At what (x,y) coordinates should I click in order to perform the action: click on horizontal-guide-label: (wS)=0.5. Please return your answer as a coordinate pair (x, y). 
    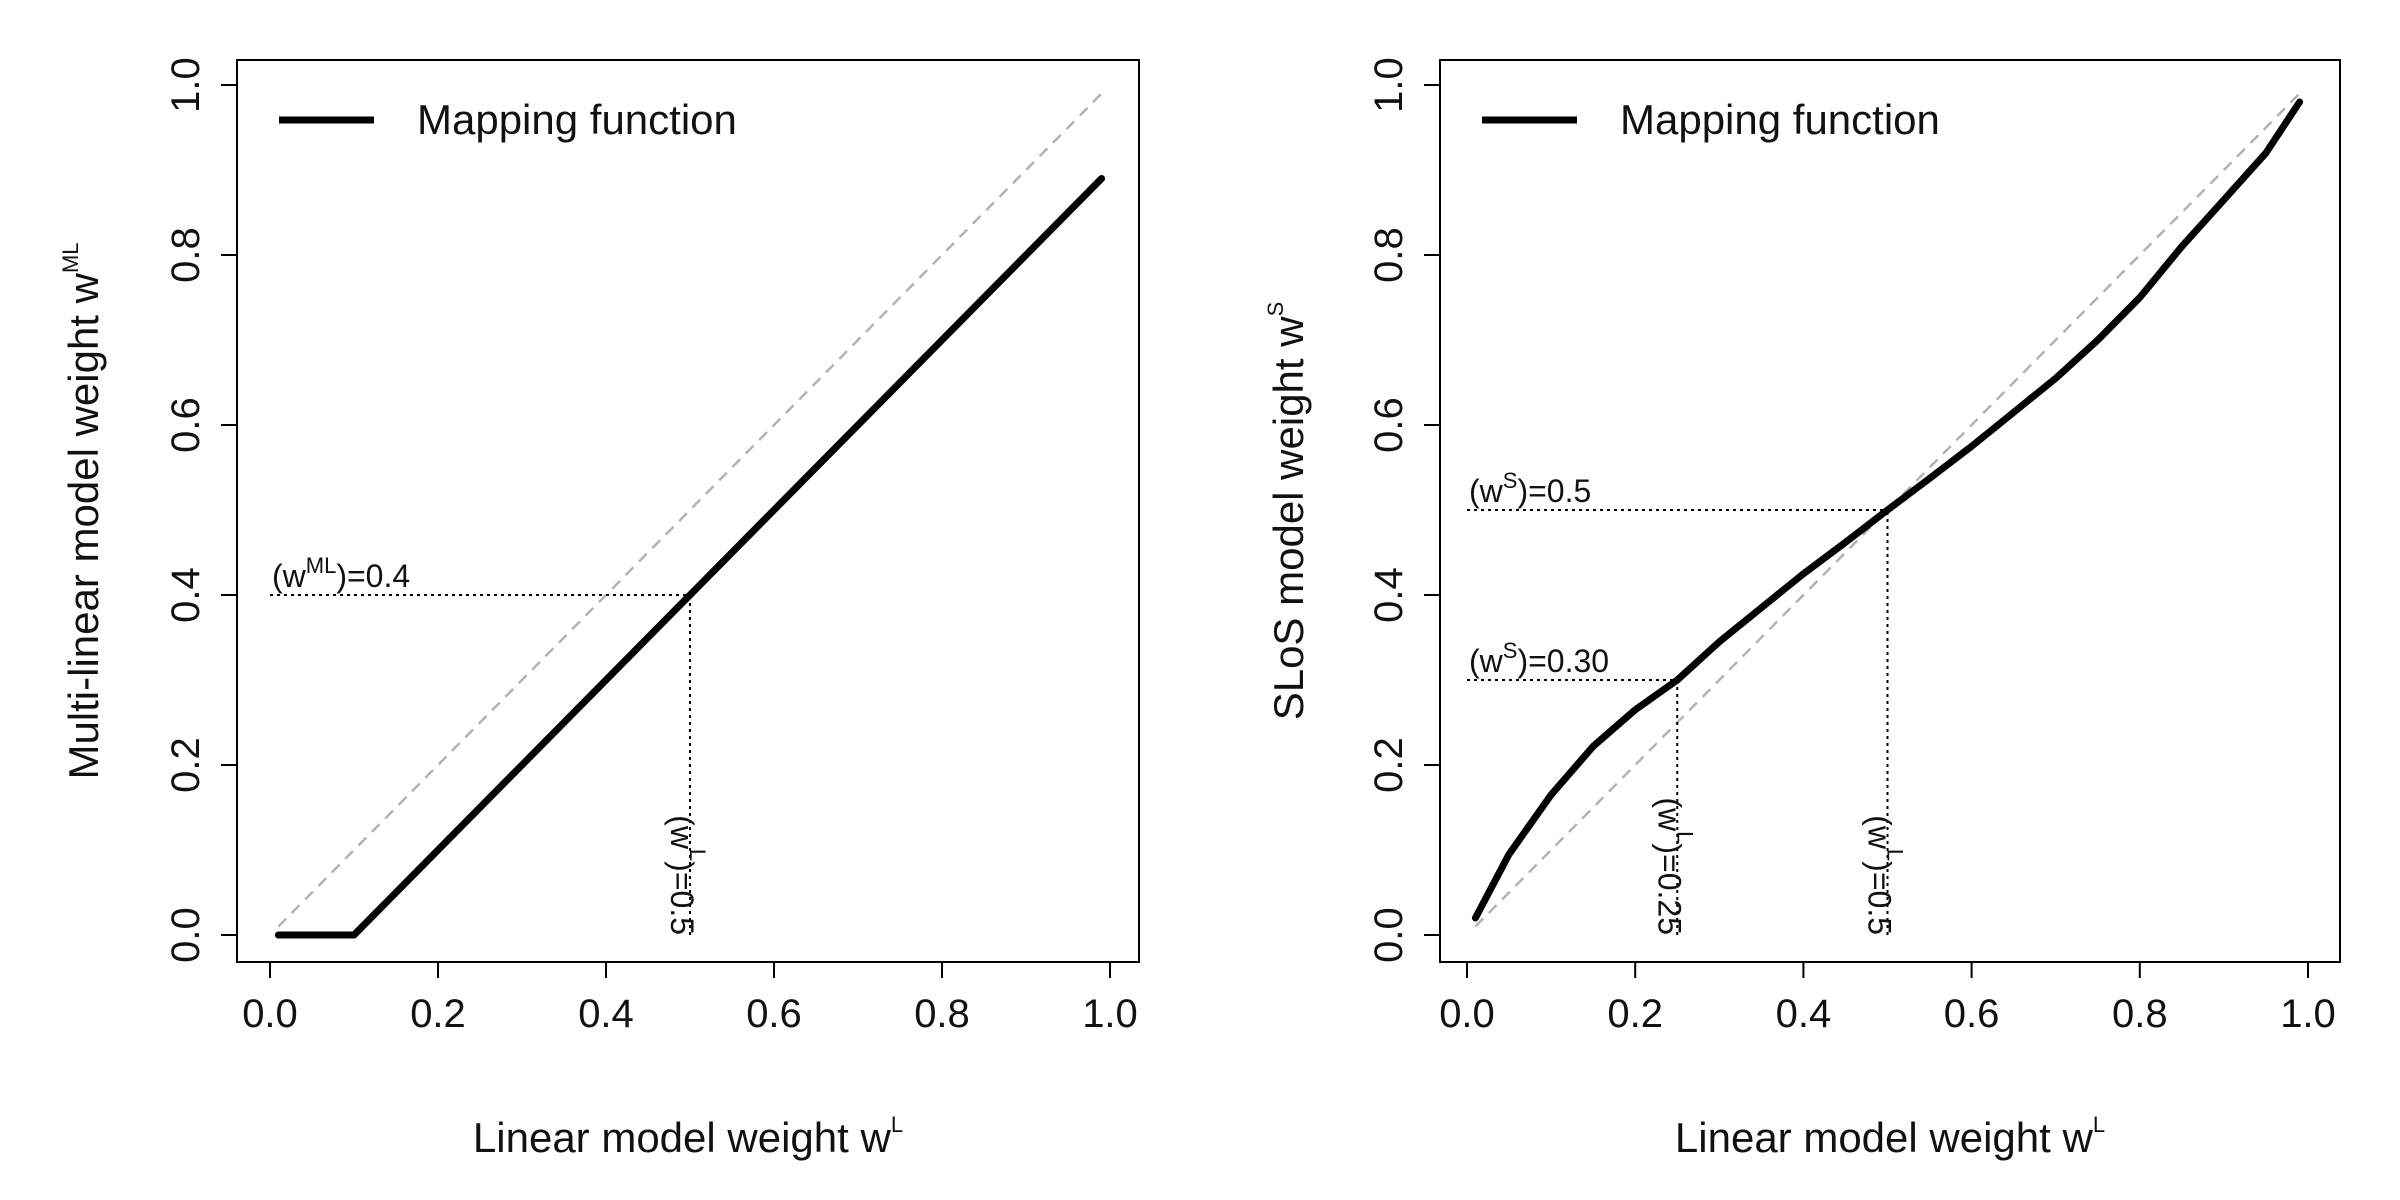
    Looking at the image, I should click on (1530, 488).